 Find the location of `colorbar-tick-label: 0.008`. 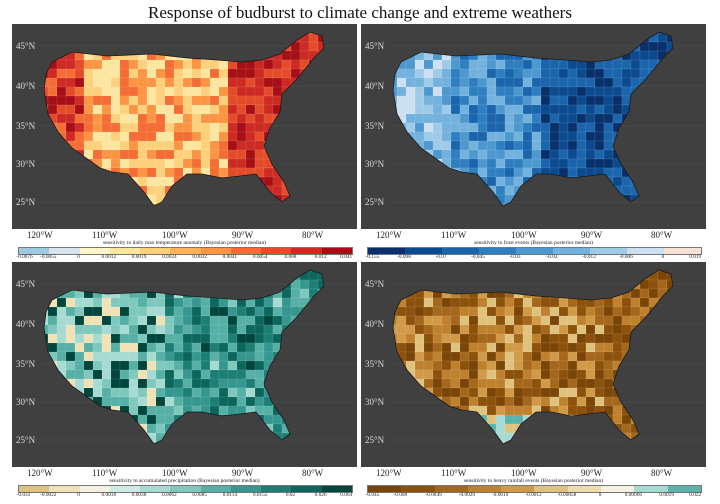

colorbar-tick-label: 0.008 is located at coordinates (290, 257).